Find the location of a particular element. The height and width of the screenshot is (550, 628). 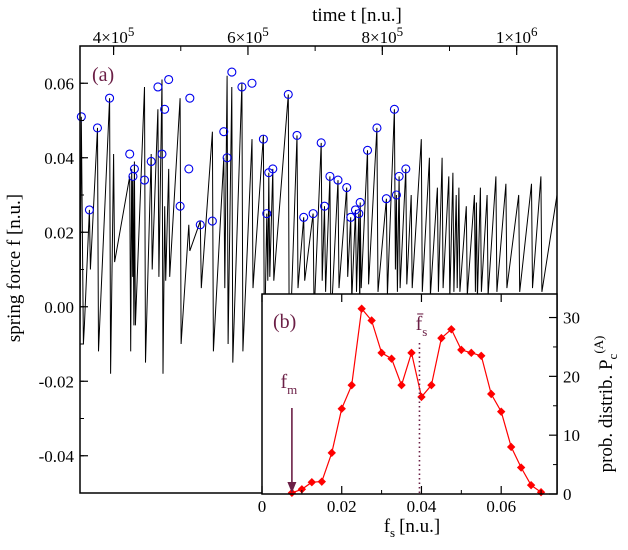

inset-y-tick-label: 30 is located at coordinates (571, 318).